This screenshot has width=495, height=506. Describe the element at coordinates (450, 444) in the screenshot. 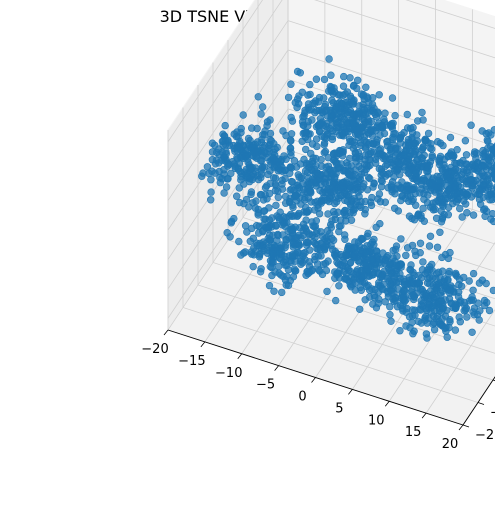

I see `x-tick-label: 20` at that location.